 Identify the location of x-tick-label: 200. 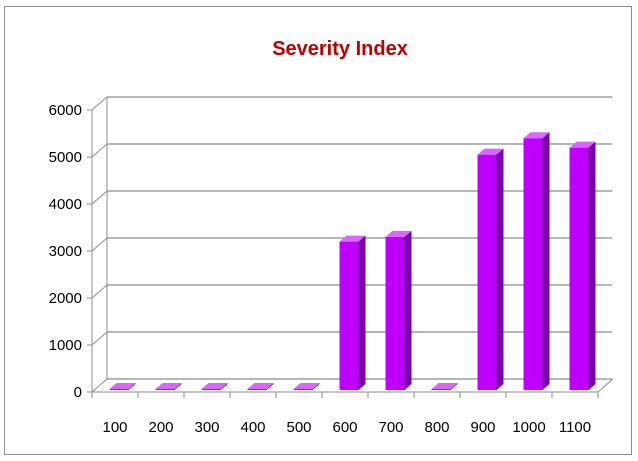
(160, 427).